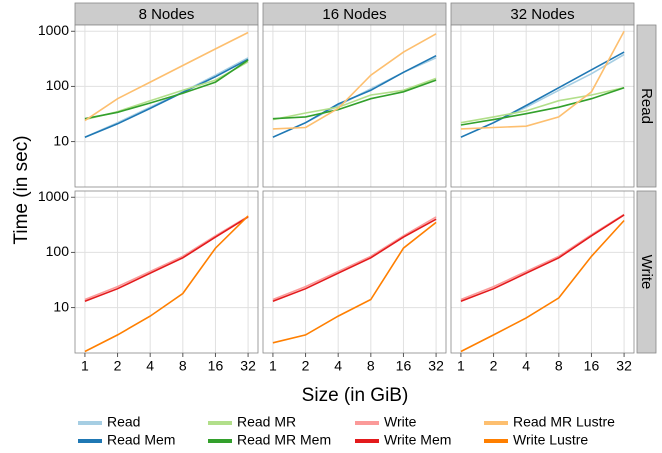  I want to click on legend-label: Read Mem, so click(141, 440).